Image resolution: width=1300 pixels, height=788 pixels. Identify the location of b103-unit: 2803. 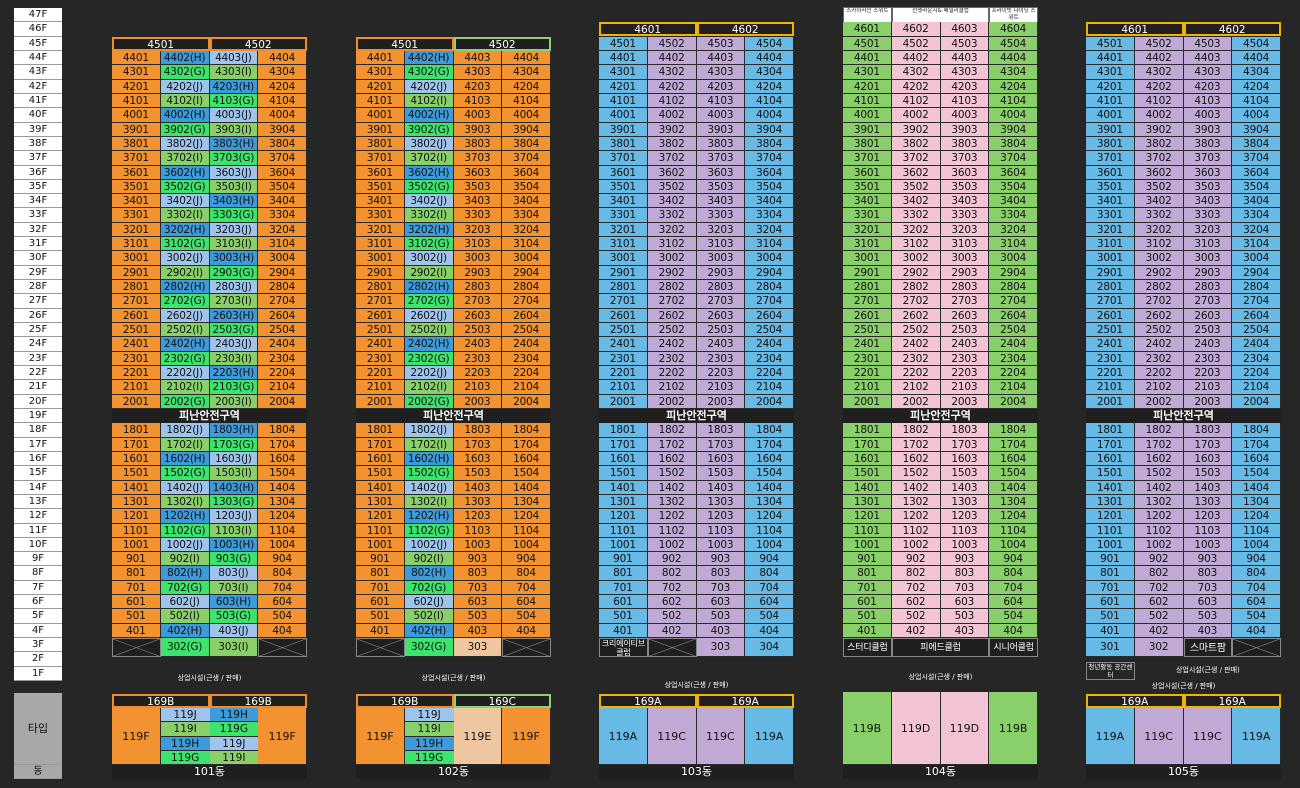
(721, 287).